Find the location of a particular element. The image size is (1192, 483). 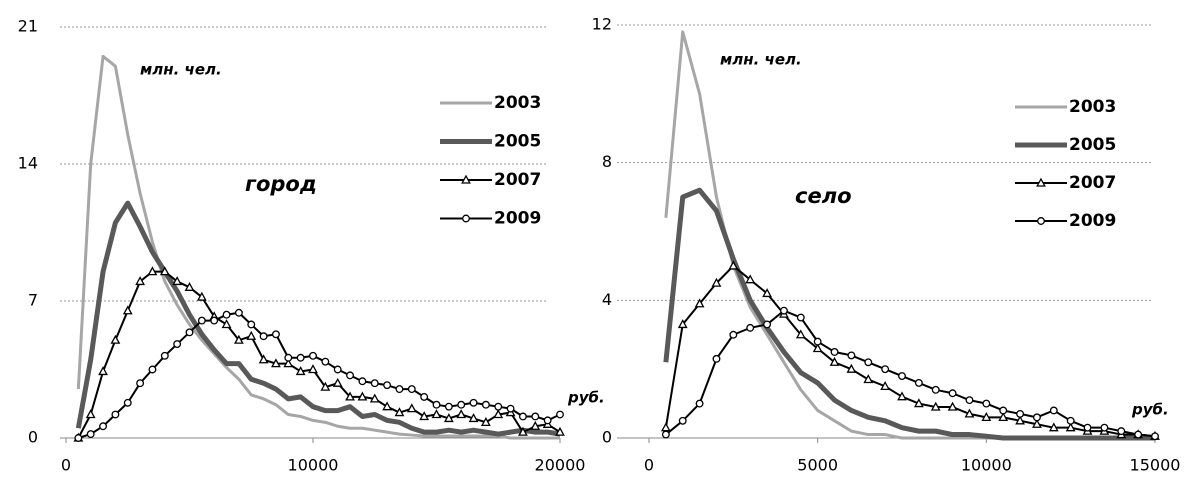

y-axis-label: млн. чел. is located at coordinates (761, 60).